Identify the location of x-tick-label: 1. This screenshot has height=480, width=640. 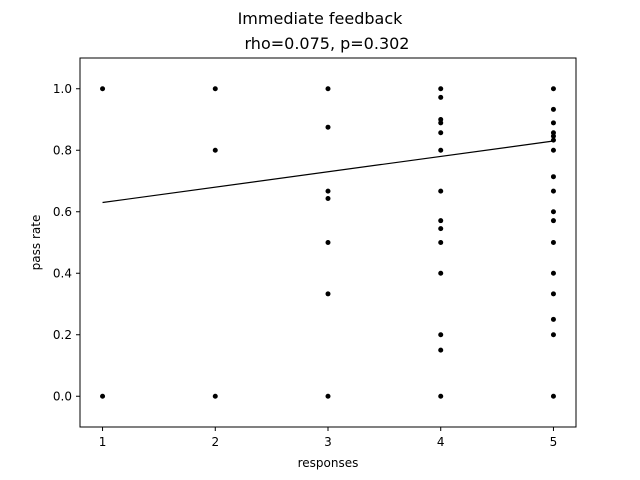
(103, 442).